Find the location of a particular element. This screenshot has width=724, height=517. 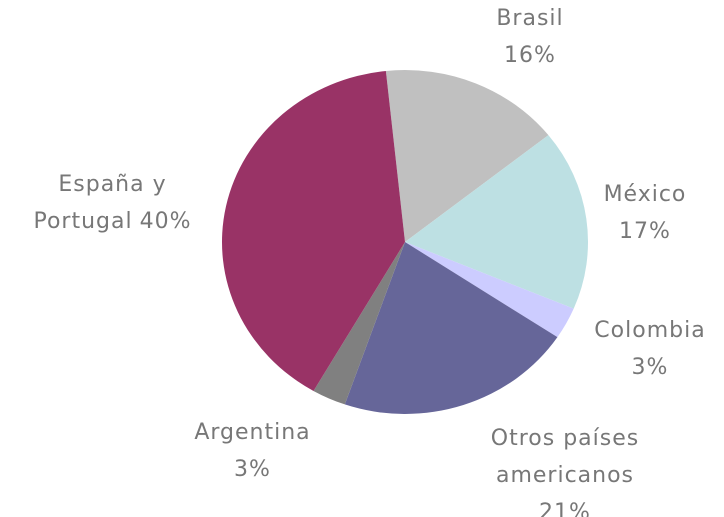

category-name: España y Portugal is located at coordinates (100, 203).